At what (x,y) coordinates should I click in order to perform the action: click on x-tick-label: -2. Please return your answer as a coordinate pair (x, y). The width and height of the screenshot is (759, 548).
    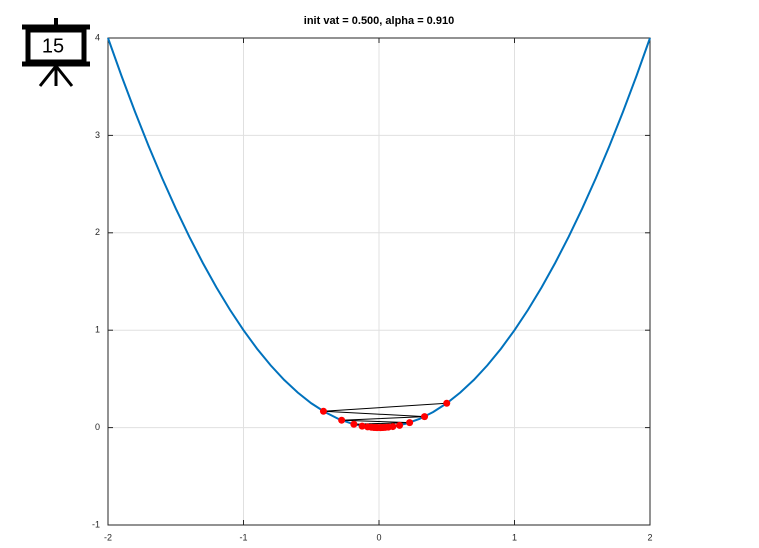
    Looking at the image, I should click on (108, 537).